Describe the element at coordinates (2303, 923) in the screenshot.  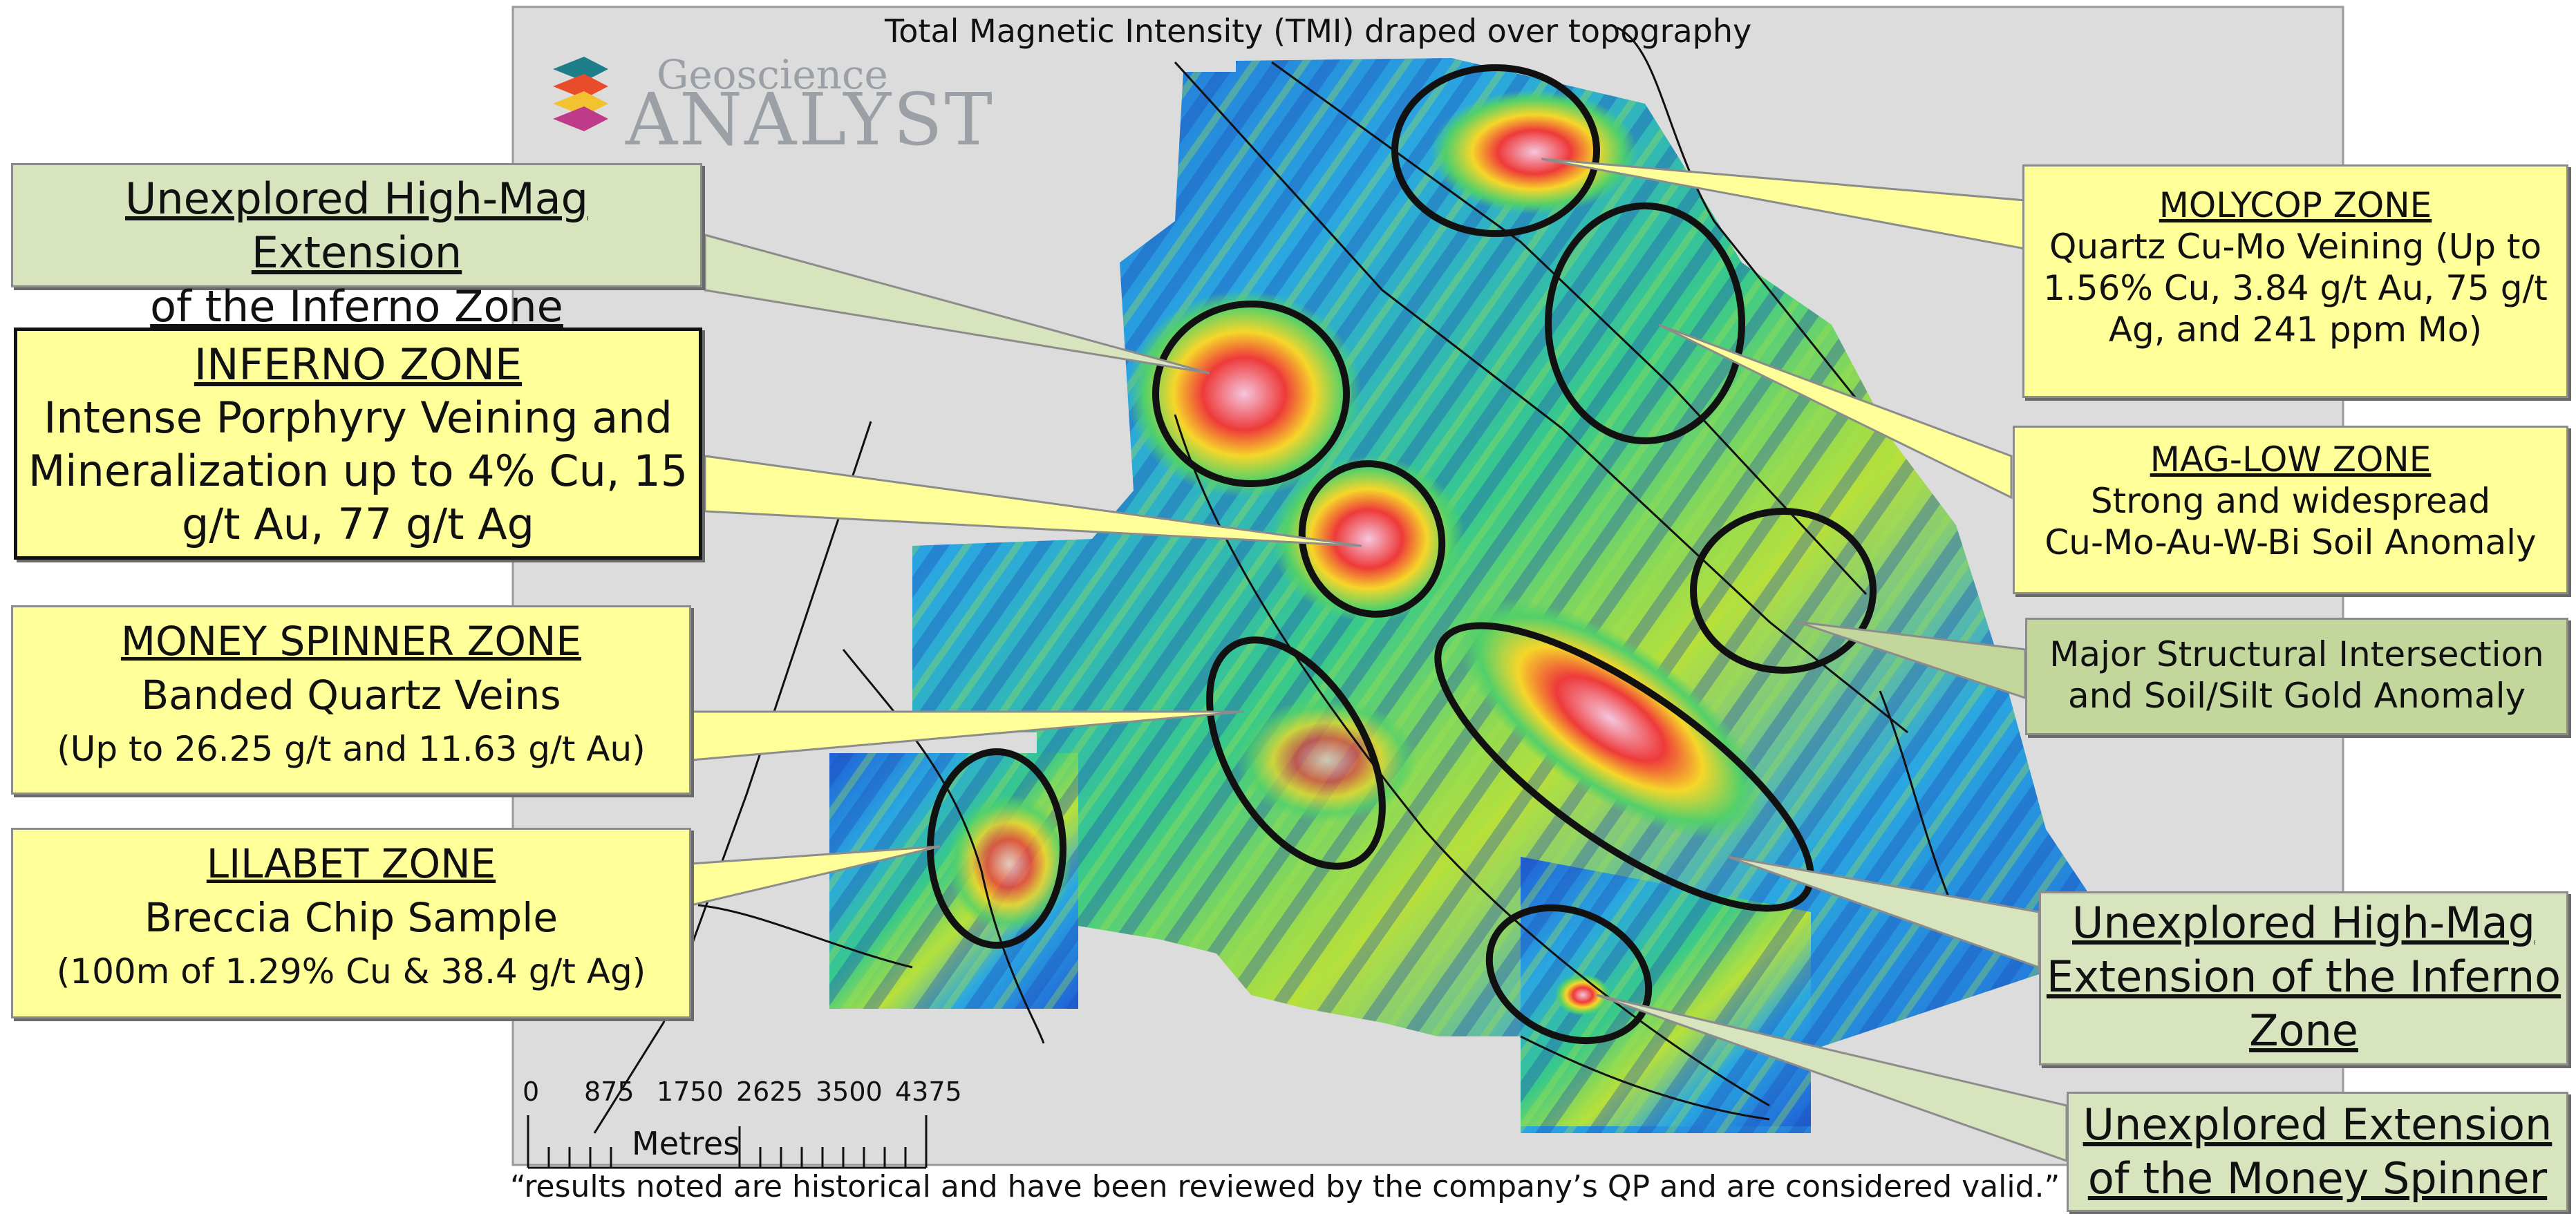
I see `callout-line: Unexplored High-Mag` at that location.